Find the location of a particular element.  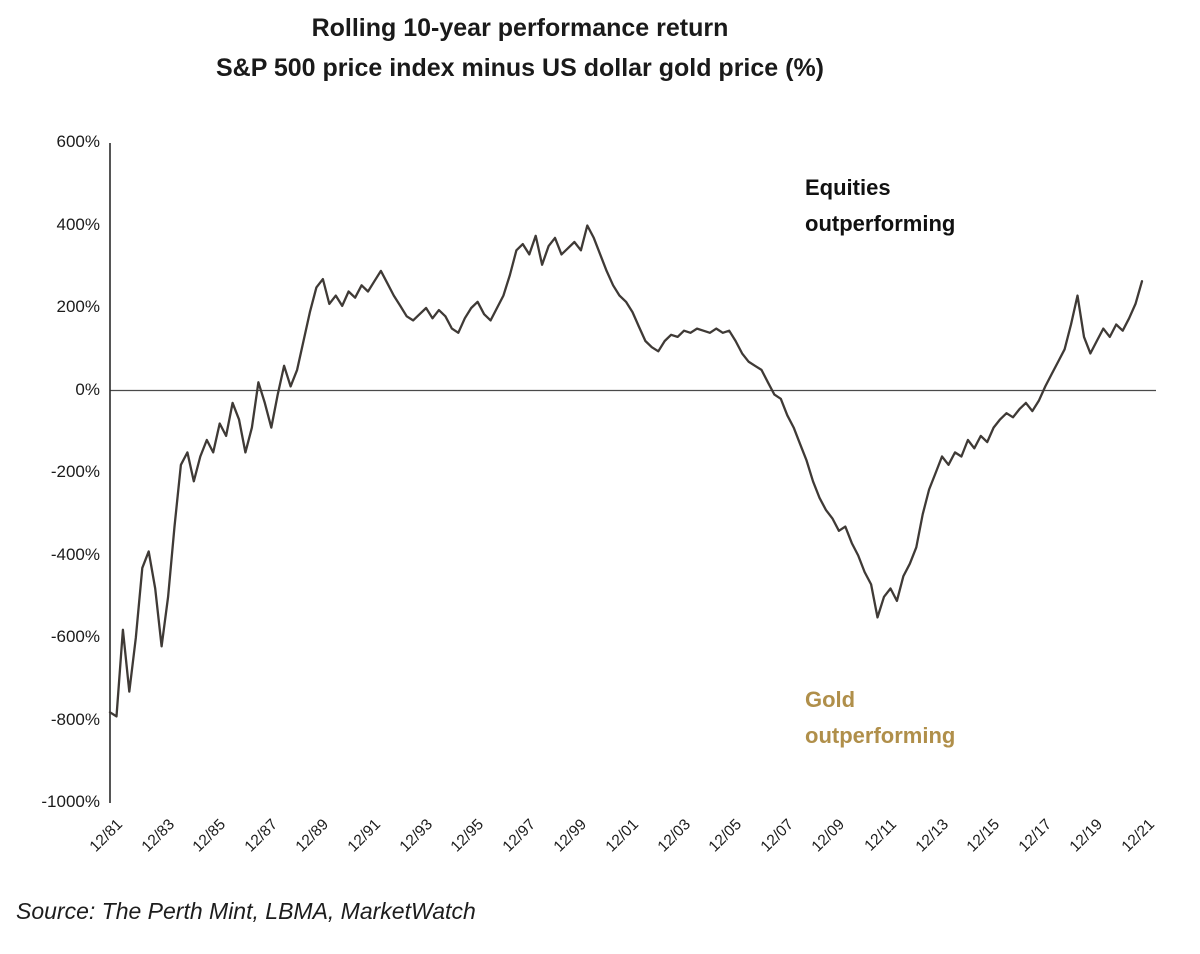

y-tick-label: 200% is located at coordinates (78, 306).